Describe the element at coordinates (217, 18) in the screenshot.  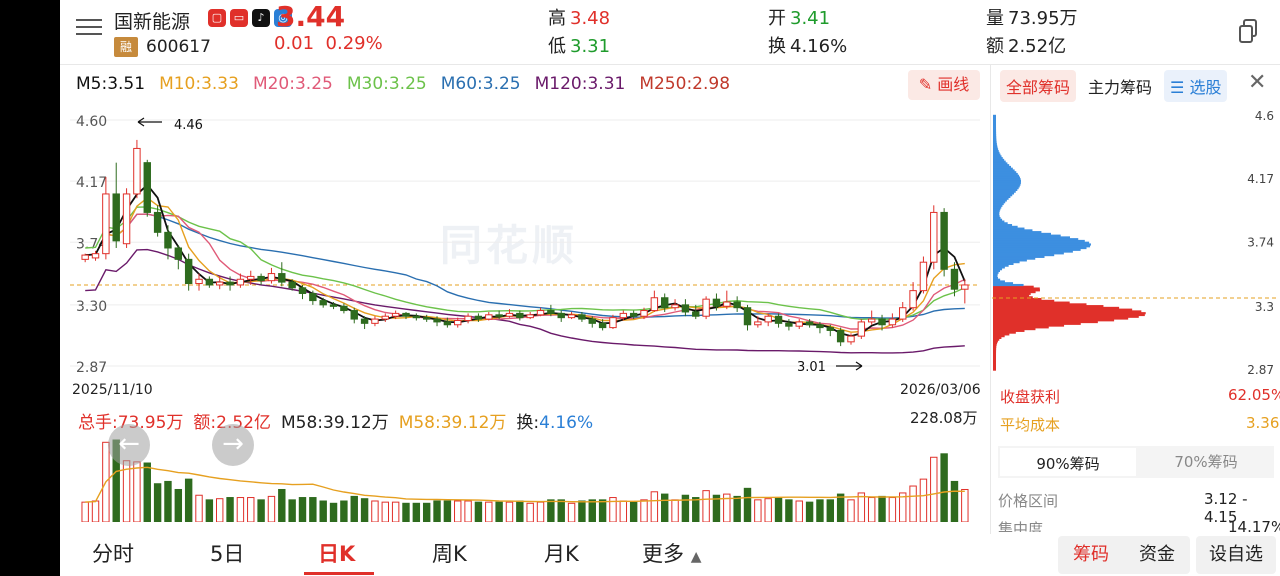
I see `news-icon: ▢` at that location.